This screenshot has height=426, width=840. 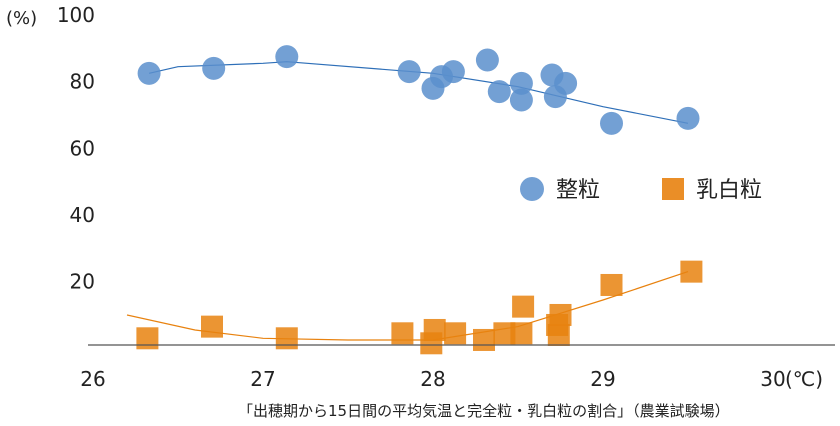 What do you see at coordinates (673, 189) in the screenshot?
I see `legend-marker-nyuhakuryu` at bounding box center [673, 189].